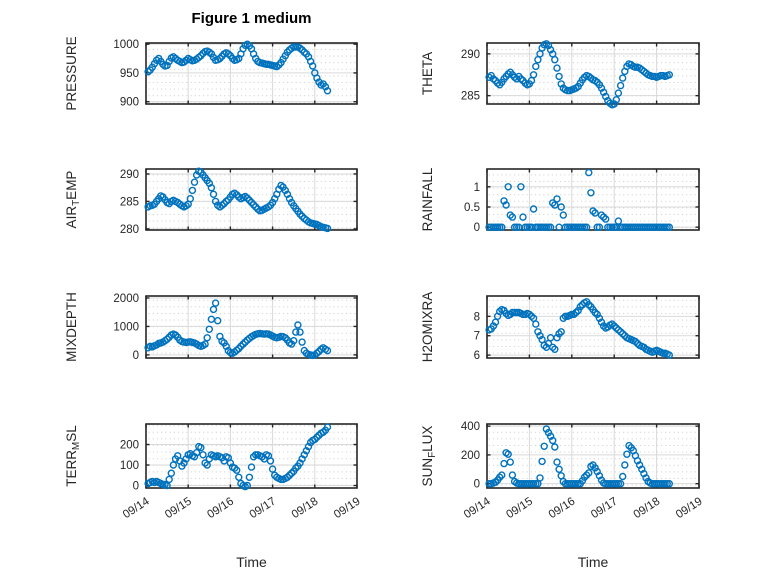 Image resolution: width=778 pixels, height=583 pixels. I want to click on y-tick-label: 1, so click(477, 188).